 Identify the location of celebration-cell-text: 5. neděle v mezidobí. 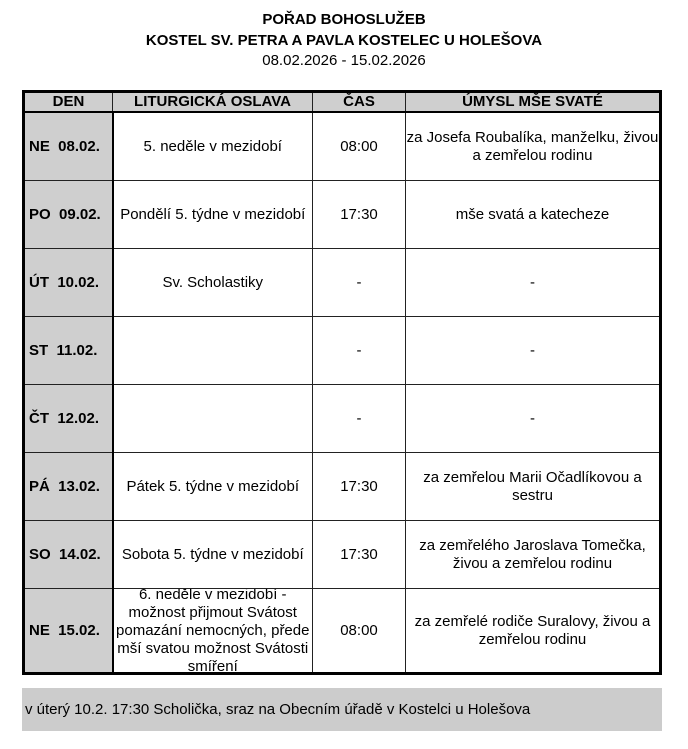
(212, 146).